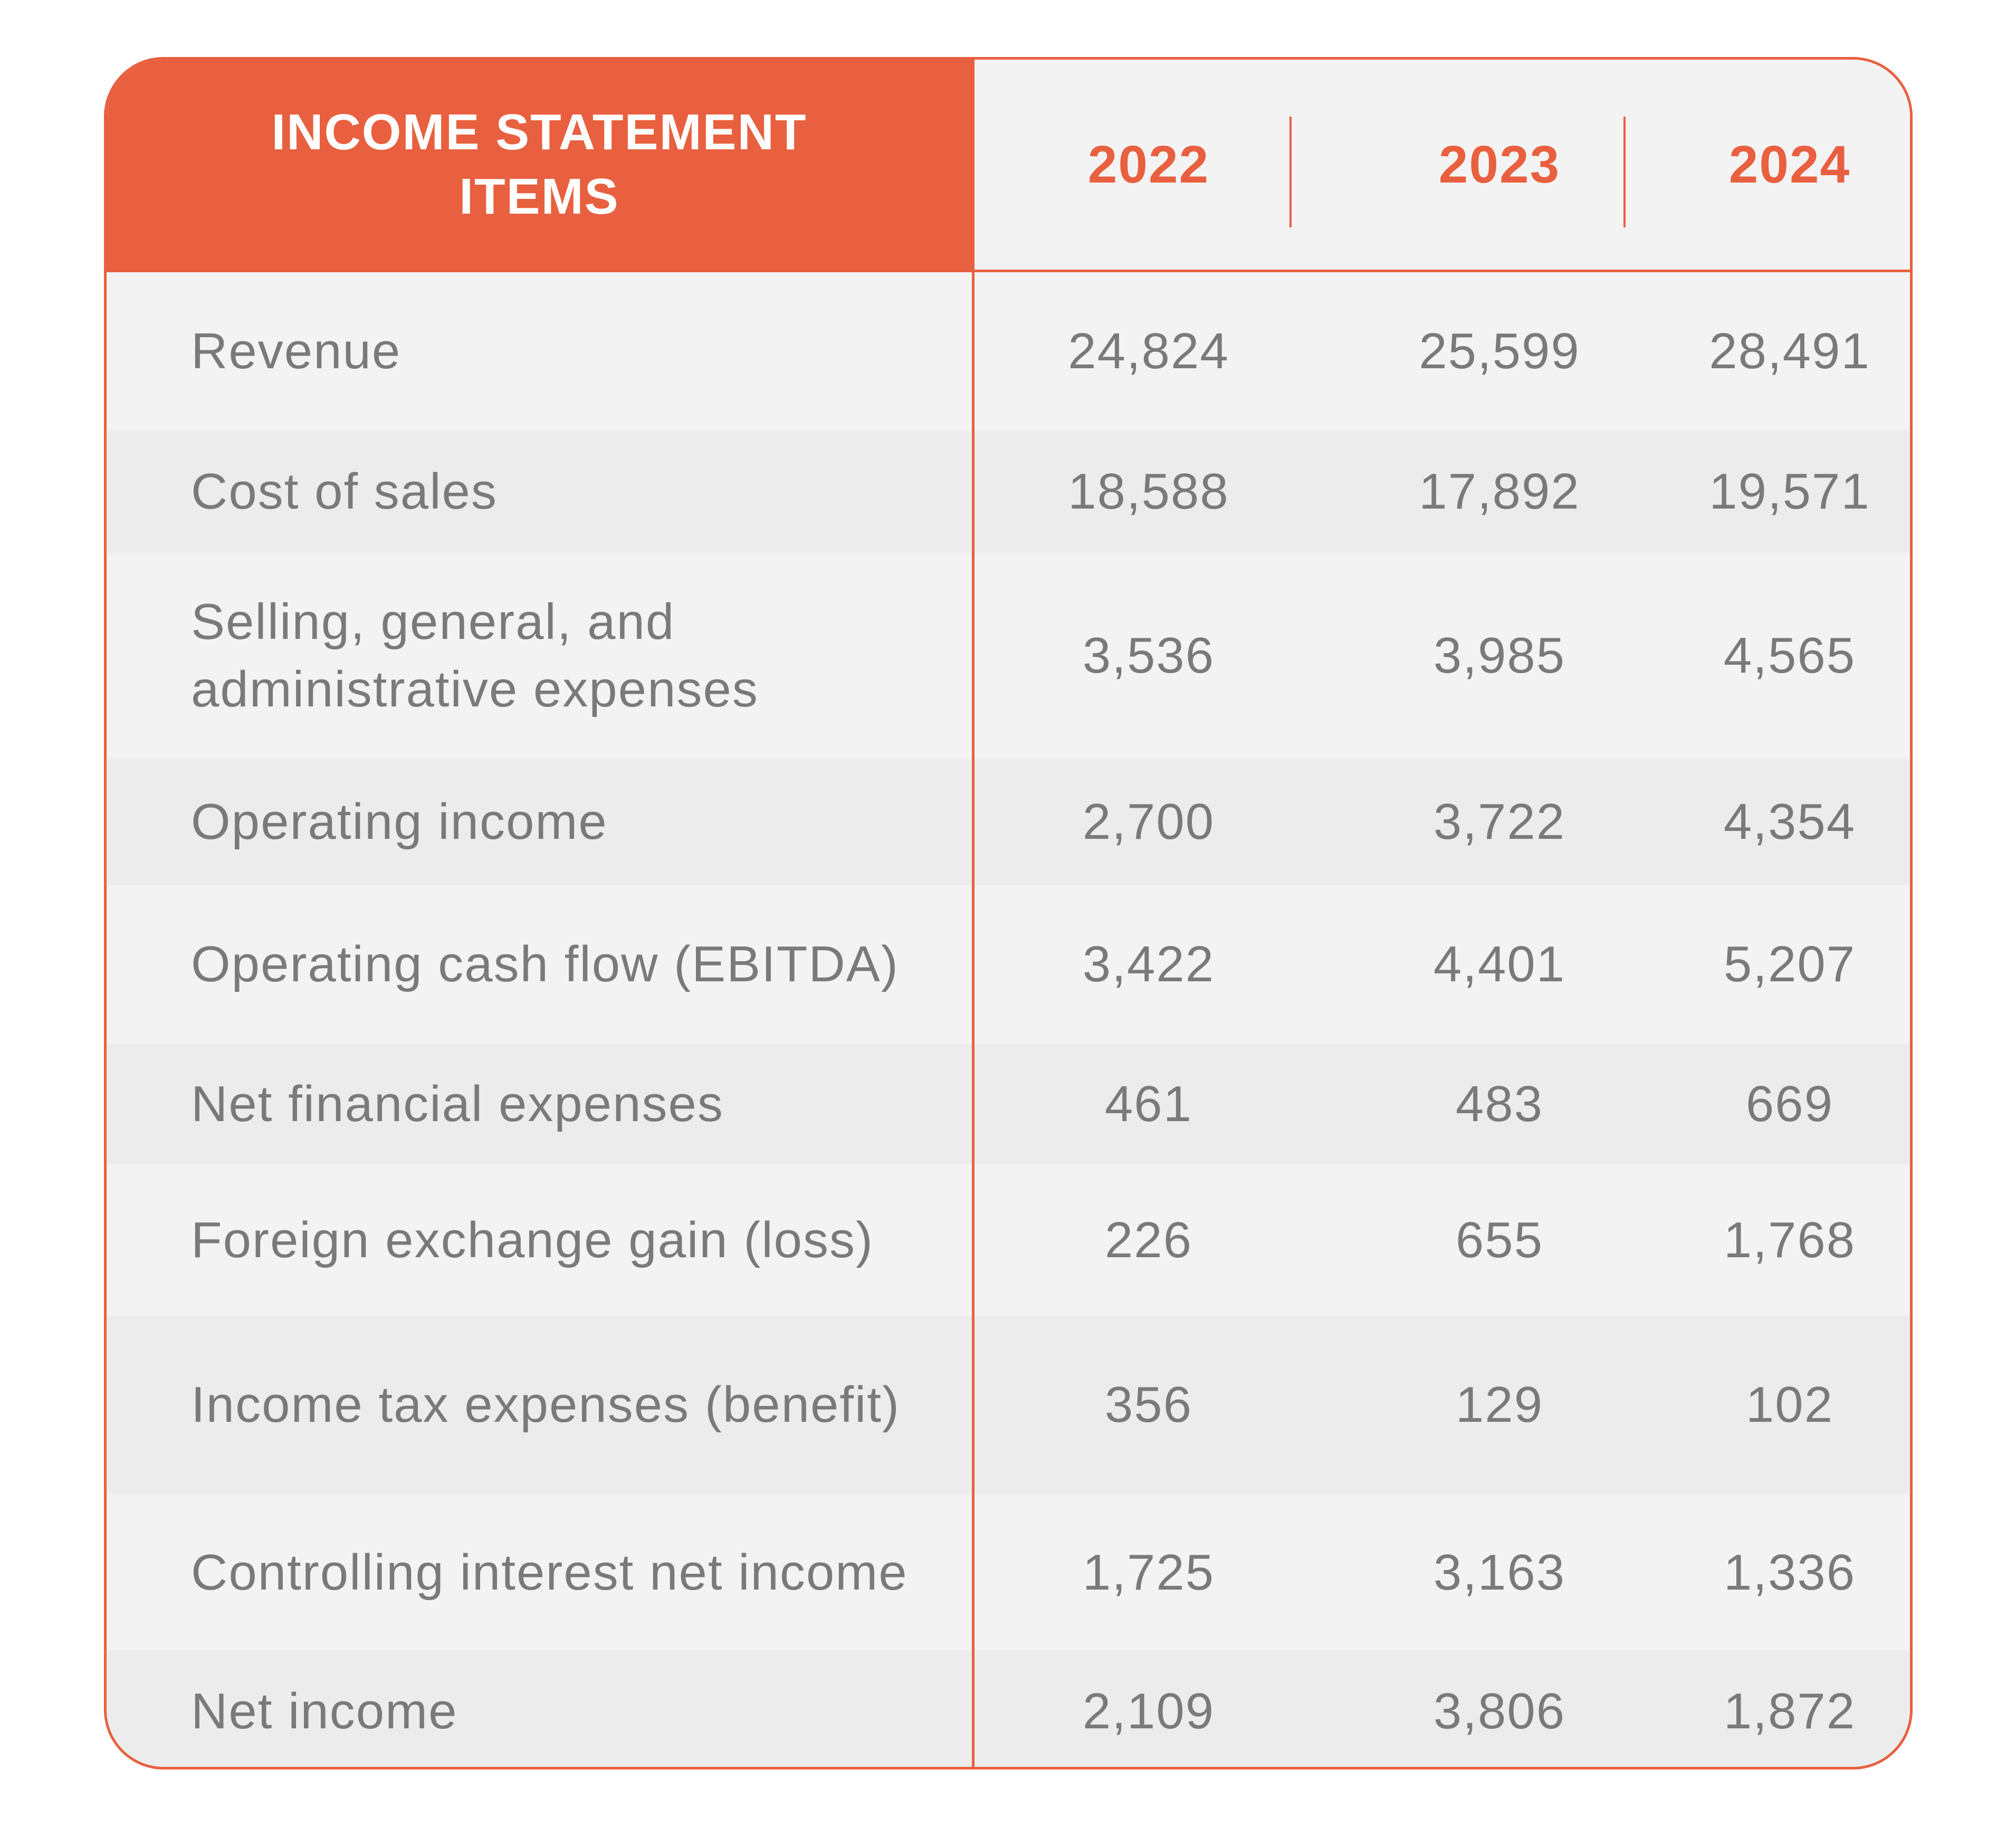  Describe the element at coordinates (1148, 1404) in the screenshot. I see `row-value-2022: 356` at that location.